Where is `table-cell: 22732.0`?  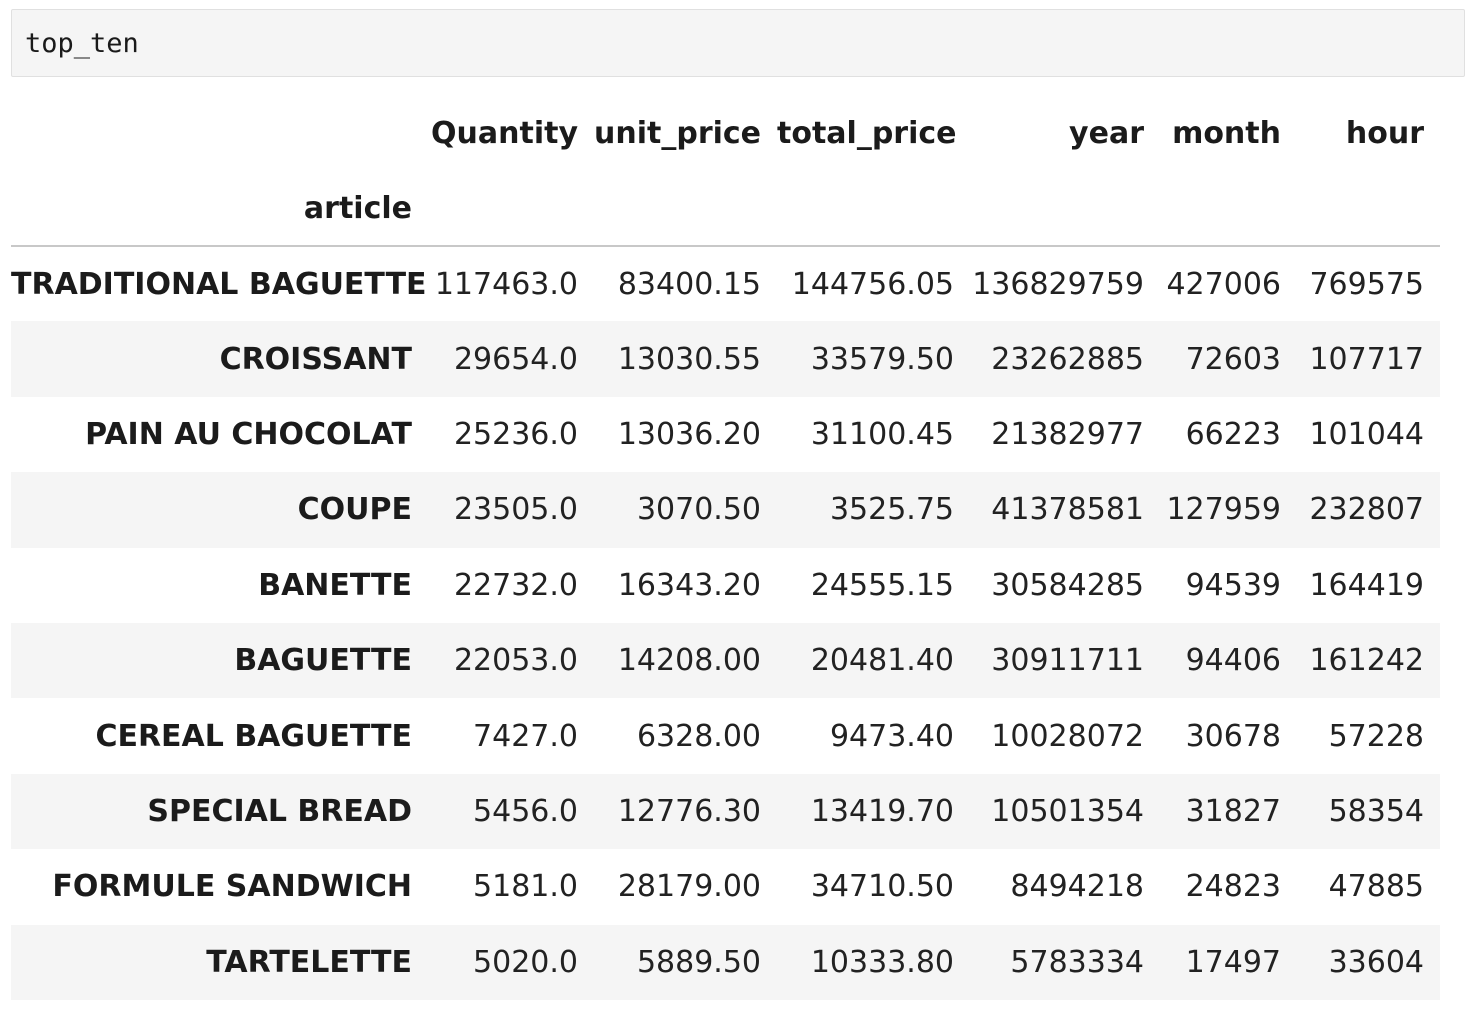 table-cell: 22732.0 is located at coordinates (515, 585).